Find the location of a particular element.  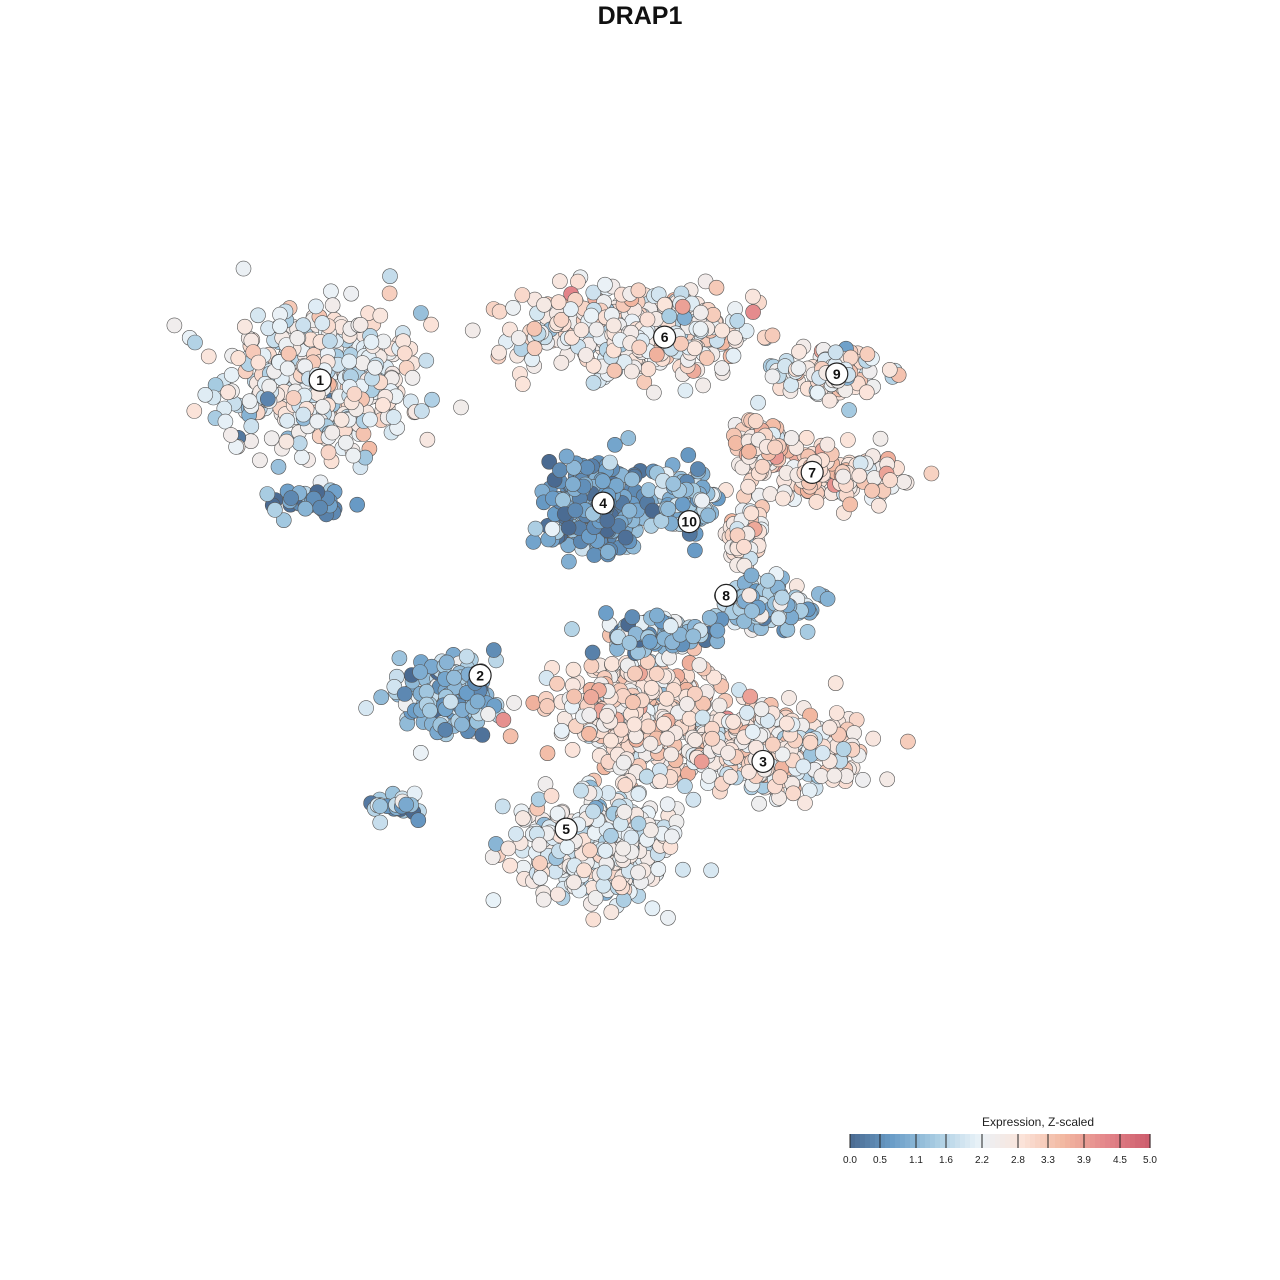

chart-title: DRAP1 is located at coordinates (640, 16).